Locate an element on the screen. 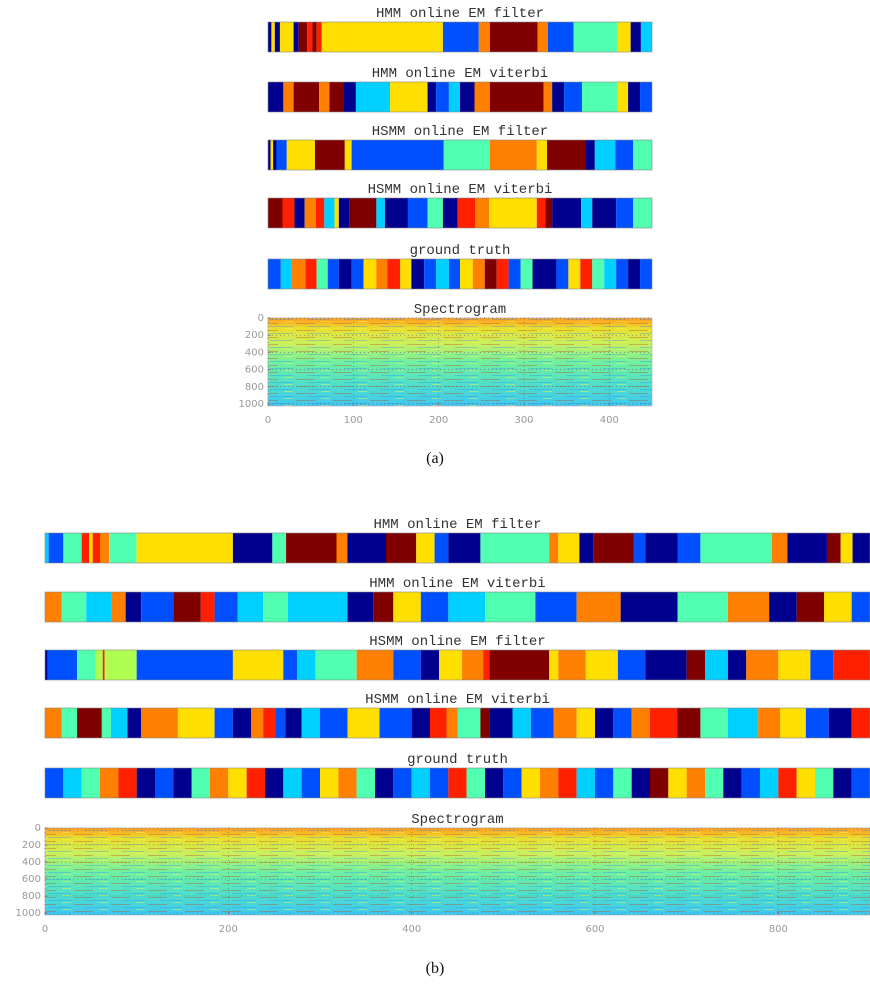 The width and height of the screenshot is (870, 985). x-tick-label: 800 is located at coordinates (778, 929).